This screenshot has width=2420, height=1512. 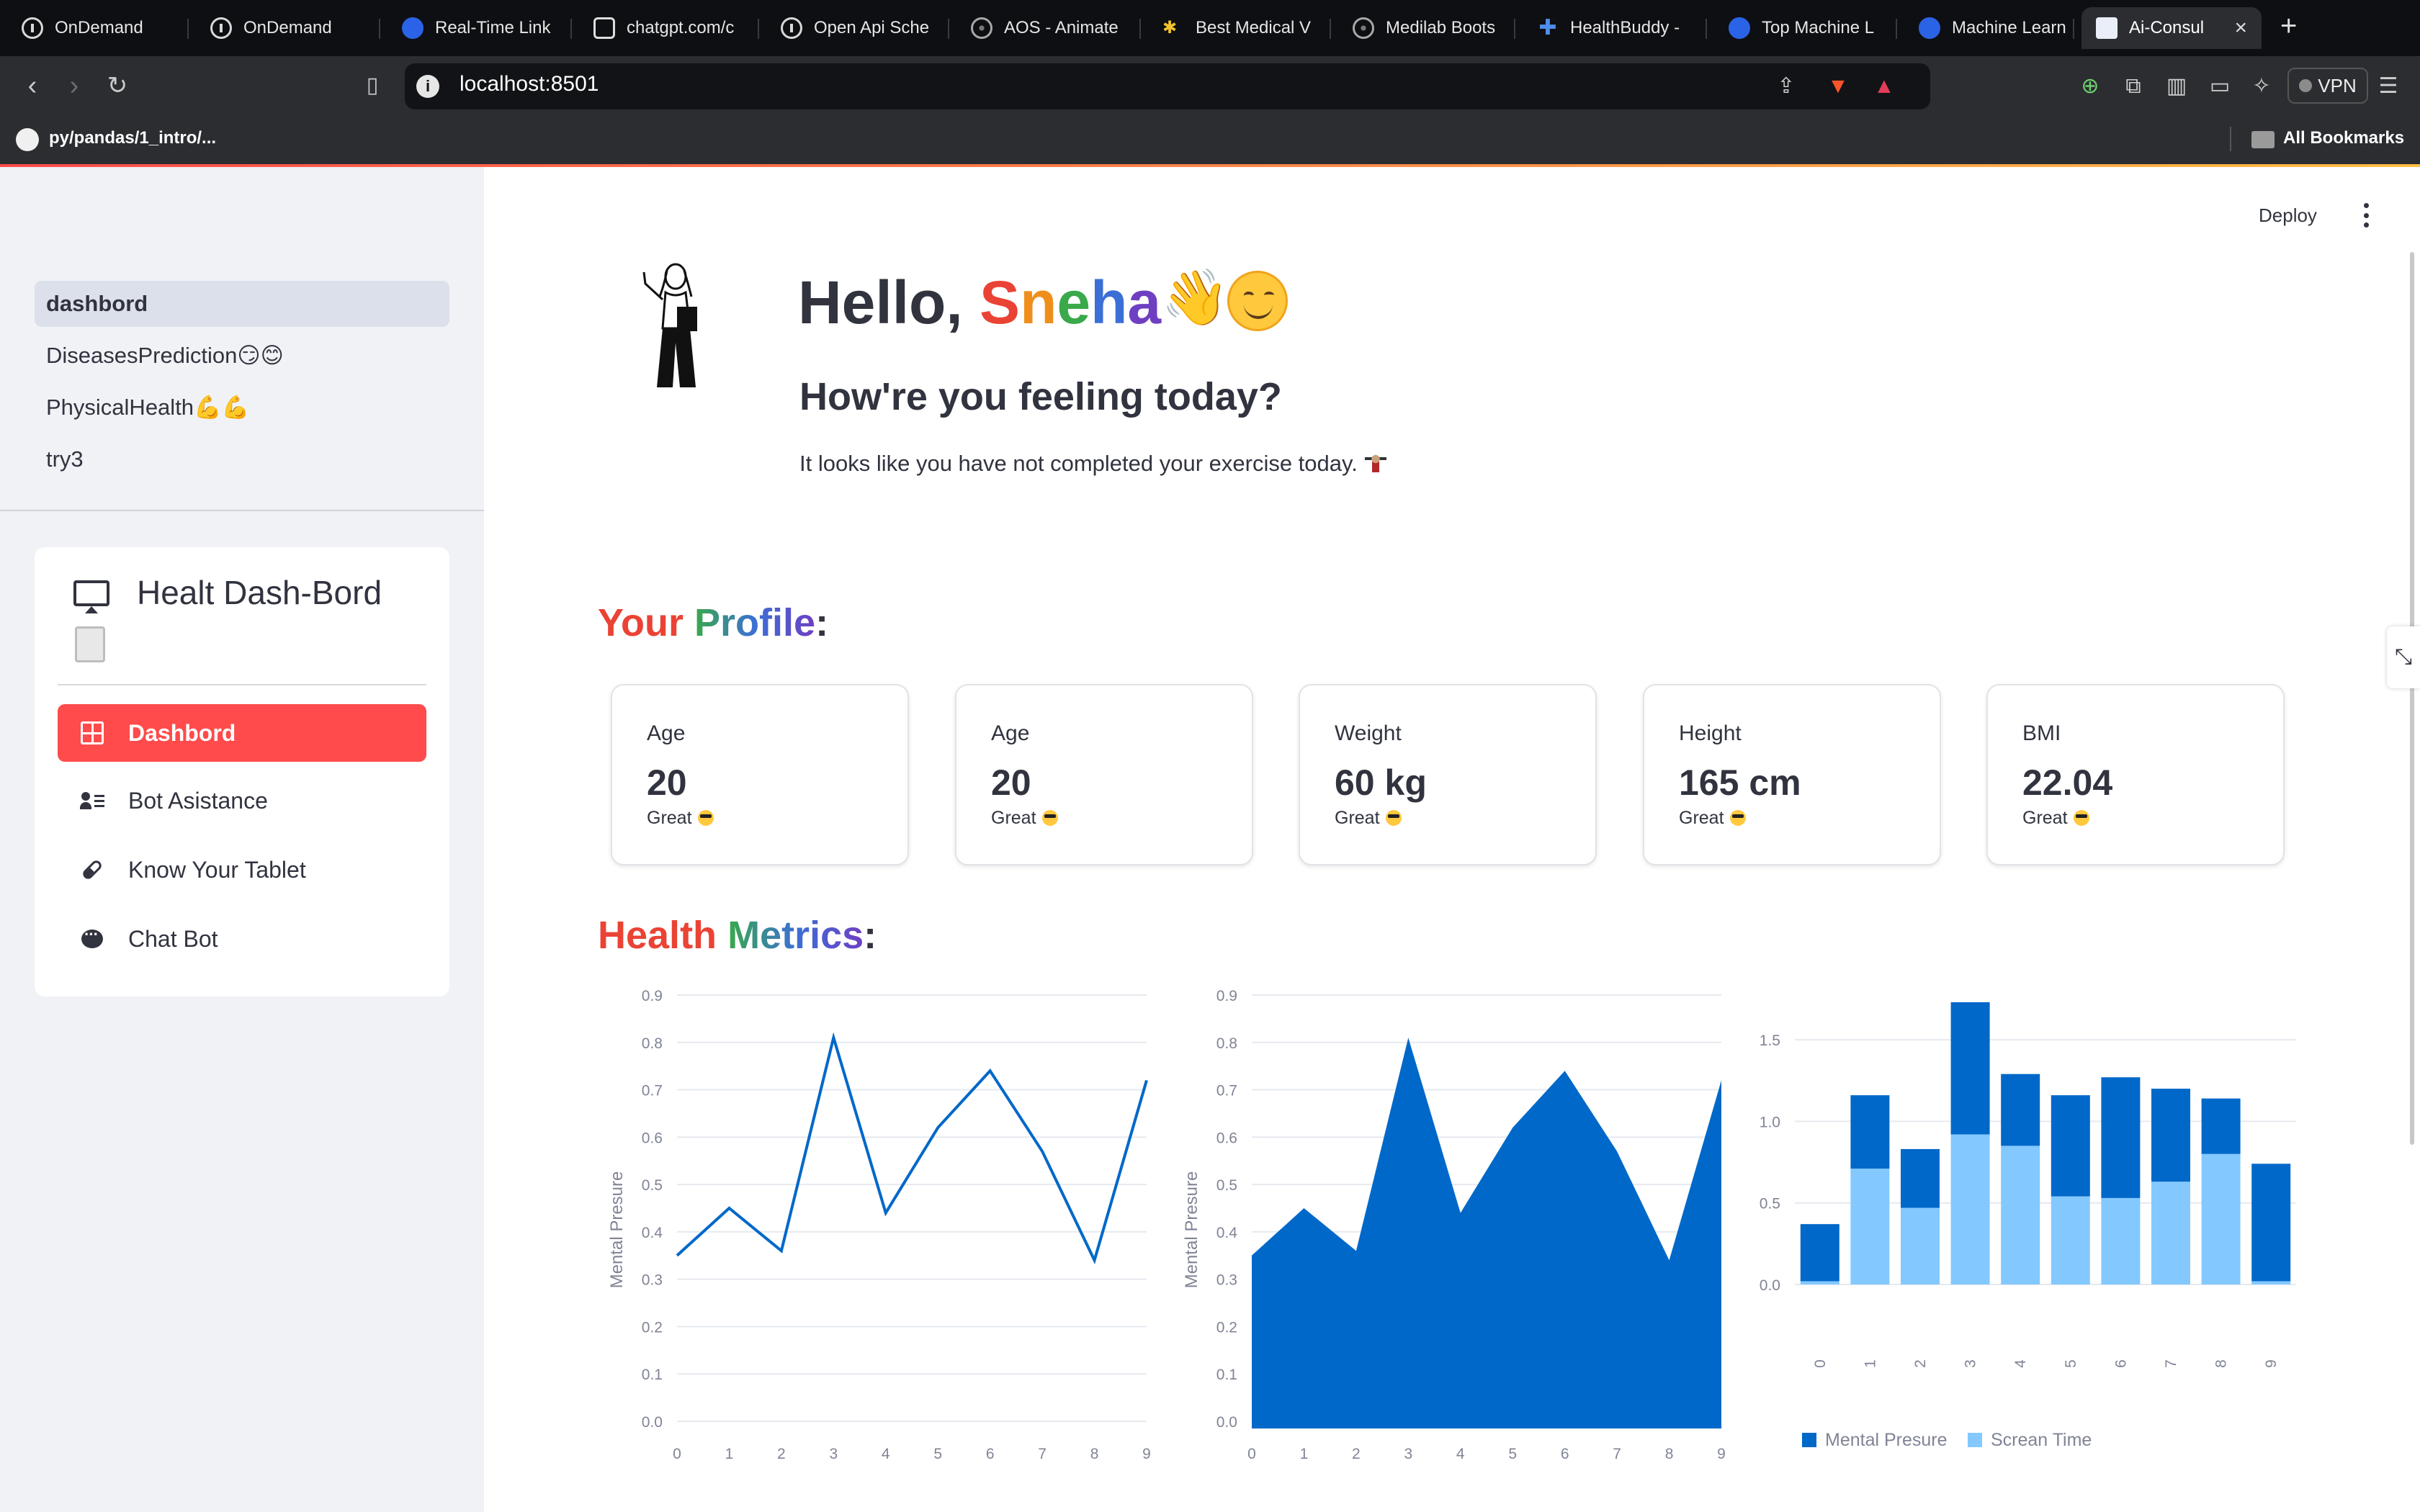 What do you see at coordinates (1040, 396) in the screenshot?
I see `feeling-subheading: How're you feeling today?` at bounding box center [1040, 396].